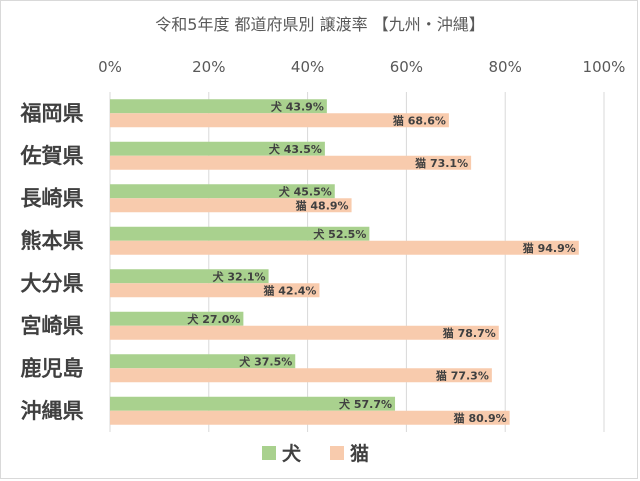 The width and height of the screenshot is (640, 481). Describe the element at coordinates (239, 276) in the screenshot. I see `dog-data-label: 犬 32.1%` at that location.